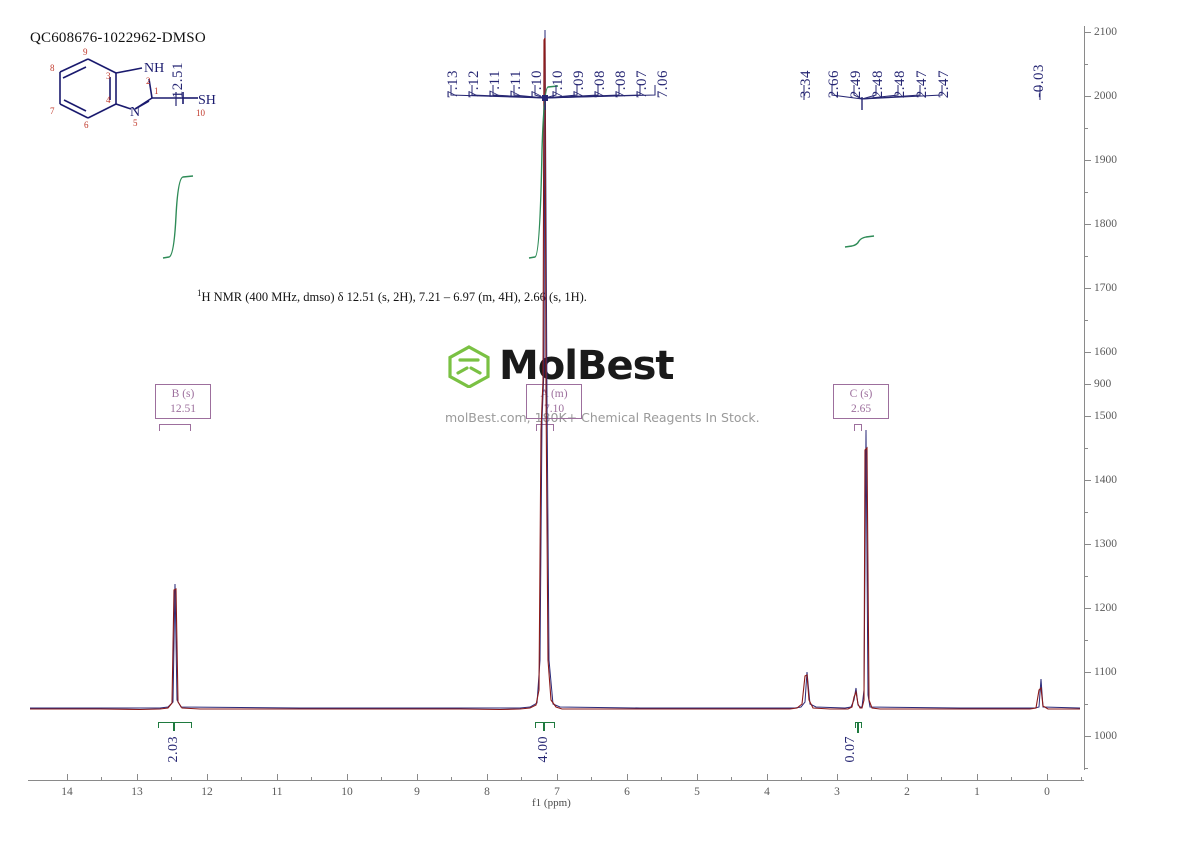 This screenshot has width=1190, height=841. Describe the element at coordinates (67, 792) in the screenshot. I see `x-axis-label: 14` at that location.